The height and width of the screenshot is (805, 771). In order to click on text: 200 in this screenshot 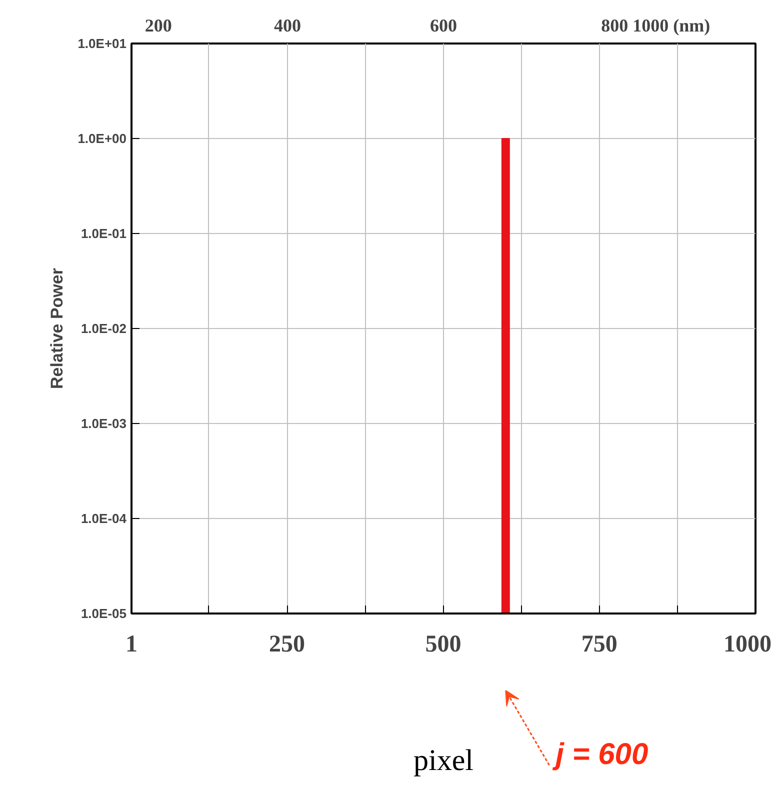, I will do `click(158, 26)`.